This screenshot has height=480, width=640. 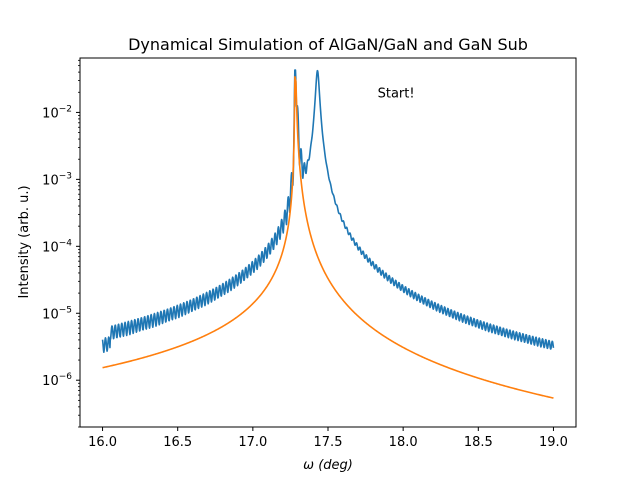 I want to click on y-tick-exponent: −6, so click(x=66, y=377).